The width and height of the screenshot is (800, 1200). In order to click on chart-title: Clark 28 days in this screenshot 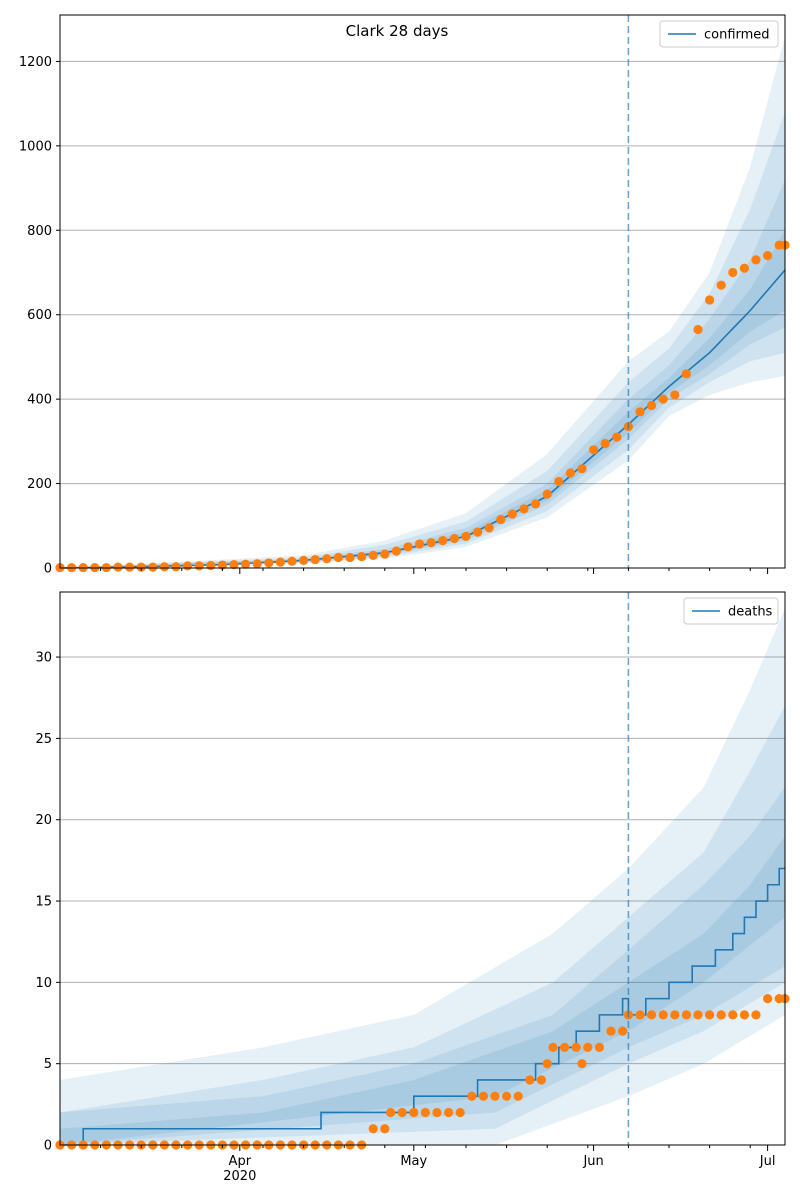, I will do `click(397, 31)`.